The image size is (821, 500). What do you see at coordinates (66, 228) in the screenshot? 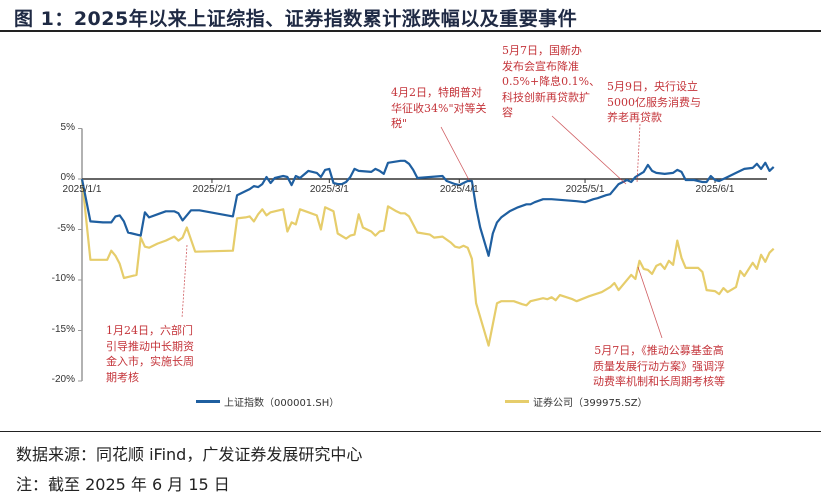
I see `y-tick-label: -5%` at bounding box center [66, 228].